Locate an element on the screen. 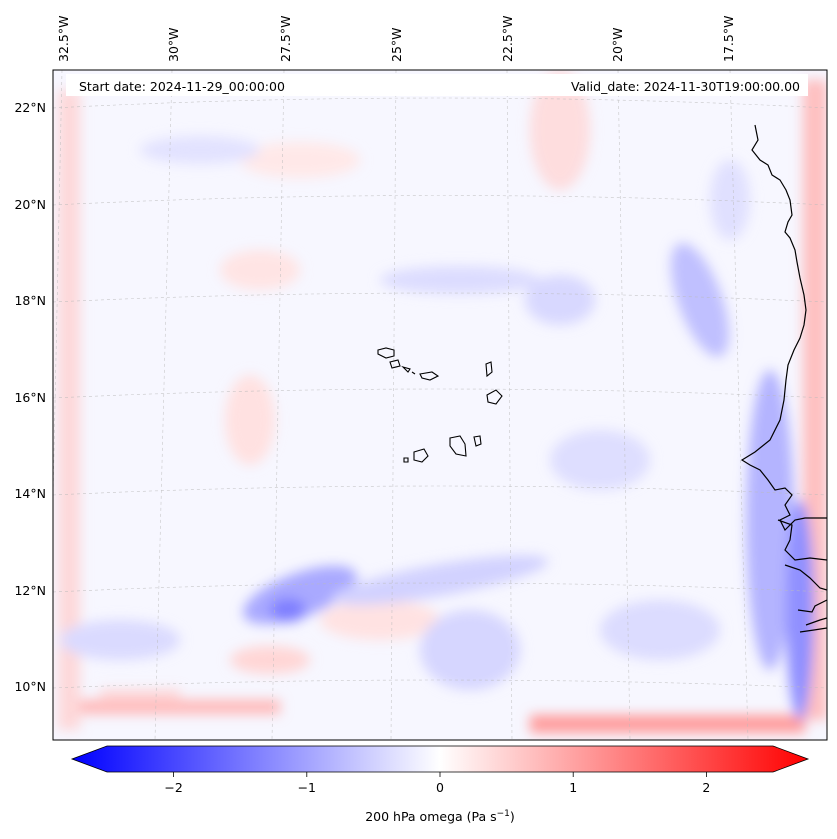 This screenshot has width=837, height=839. lon-label-4: 25°W is located at coordinates (396, 44).